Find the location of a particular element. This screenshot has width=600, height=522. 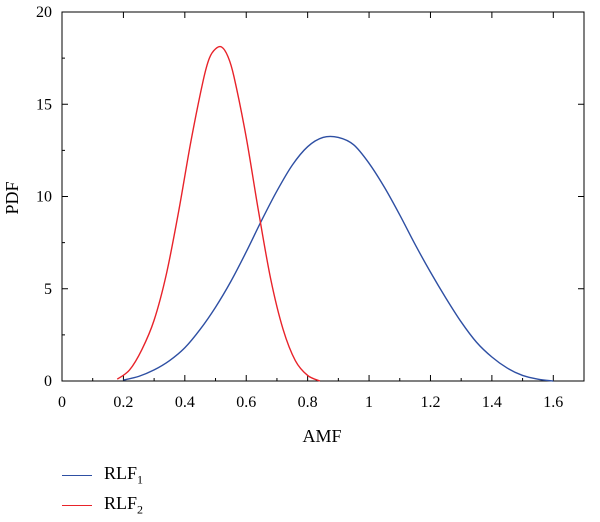

legend-item-rlf2: RLF2 is located at coordinates (102, 505).